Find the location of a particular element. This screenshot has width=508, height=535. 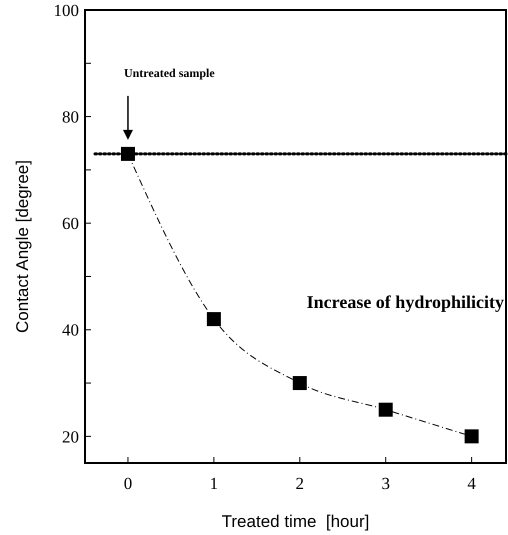

annotation: Untreated sample is located at coordinates (170, 73).